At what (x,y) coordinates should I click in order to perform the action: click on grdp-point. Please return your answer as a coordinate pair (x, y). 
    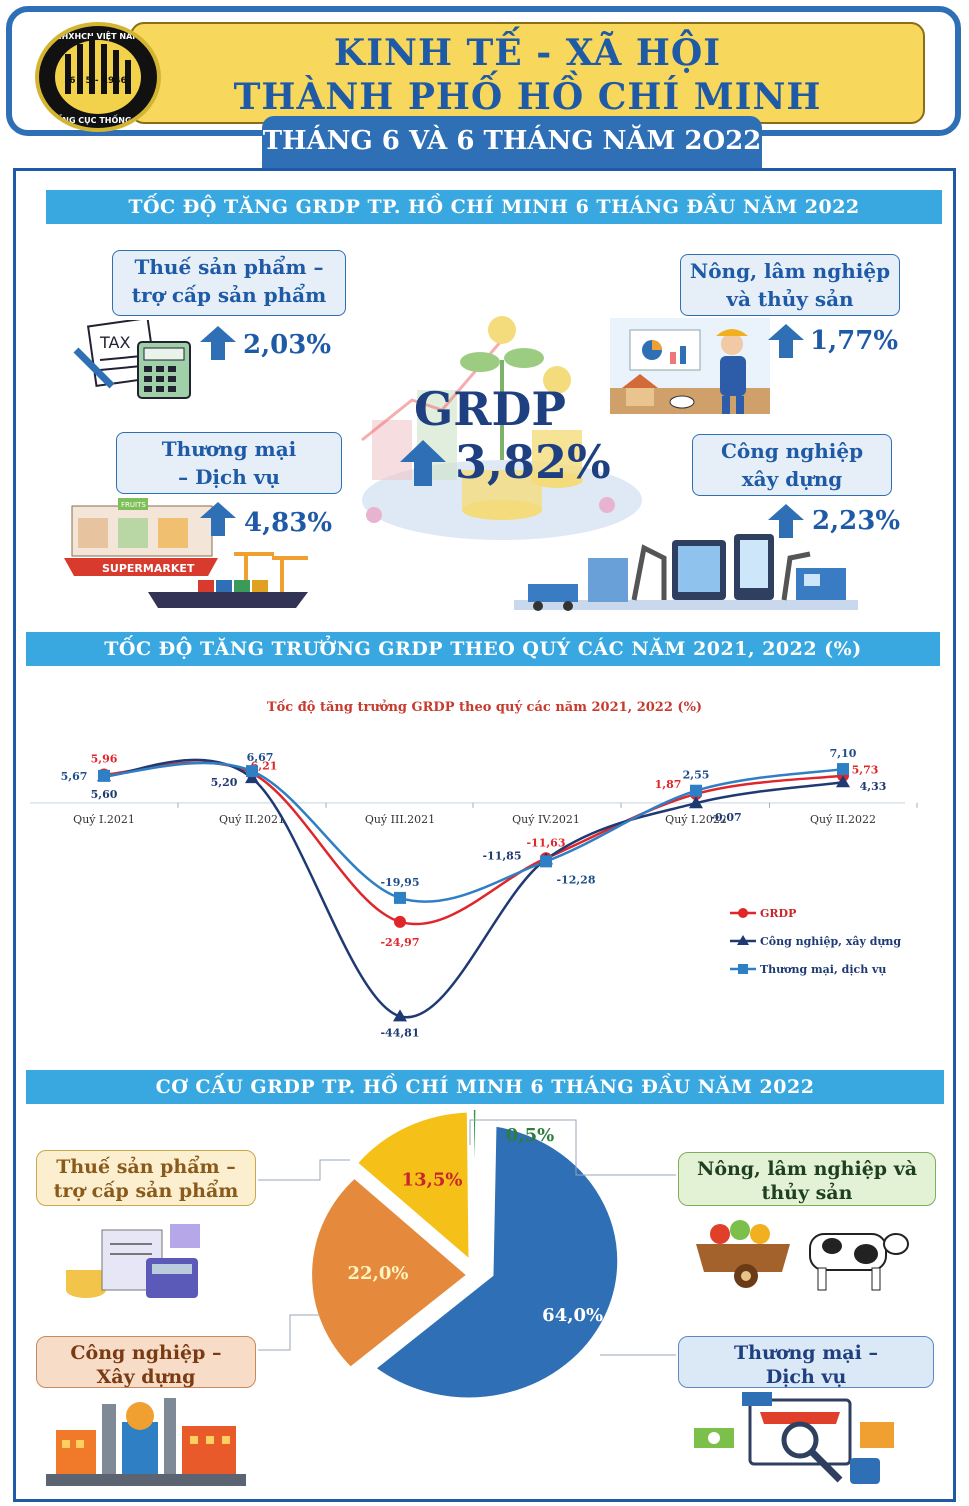
    Looking at the image, I should click on (400, 921).